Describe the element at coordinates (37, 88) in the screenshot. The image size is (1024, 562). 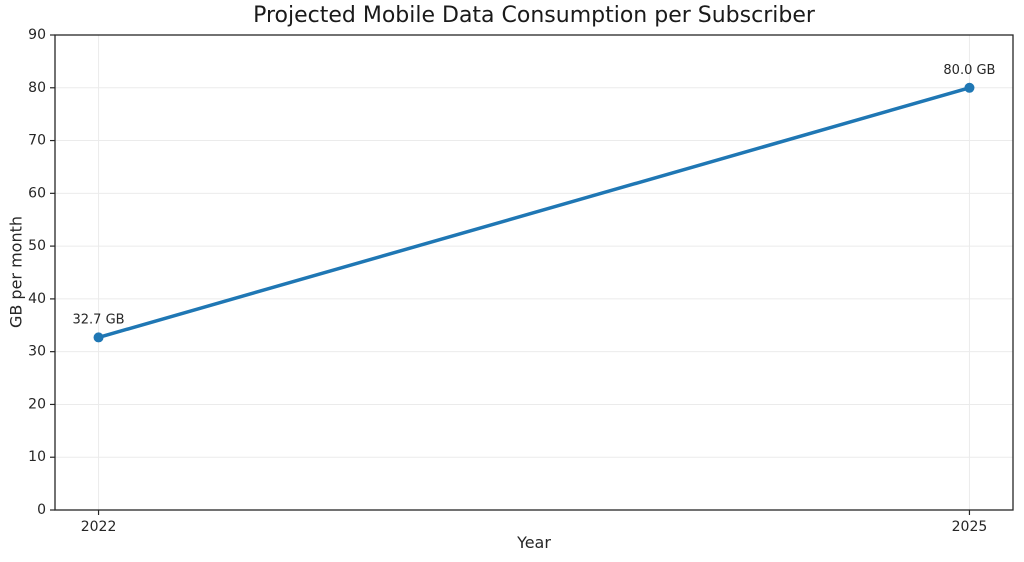
I see `y-tick-label: 80` at that location.